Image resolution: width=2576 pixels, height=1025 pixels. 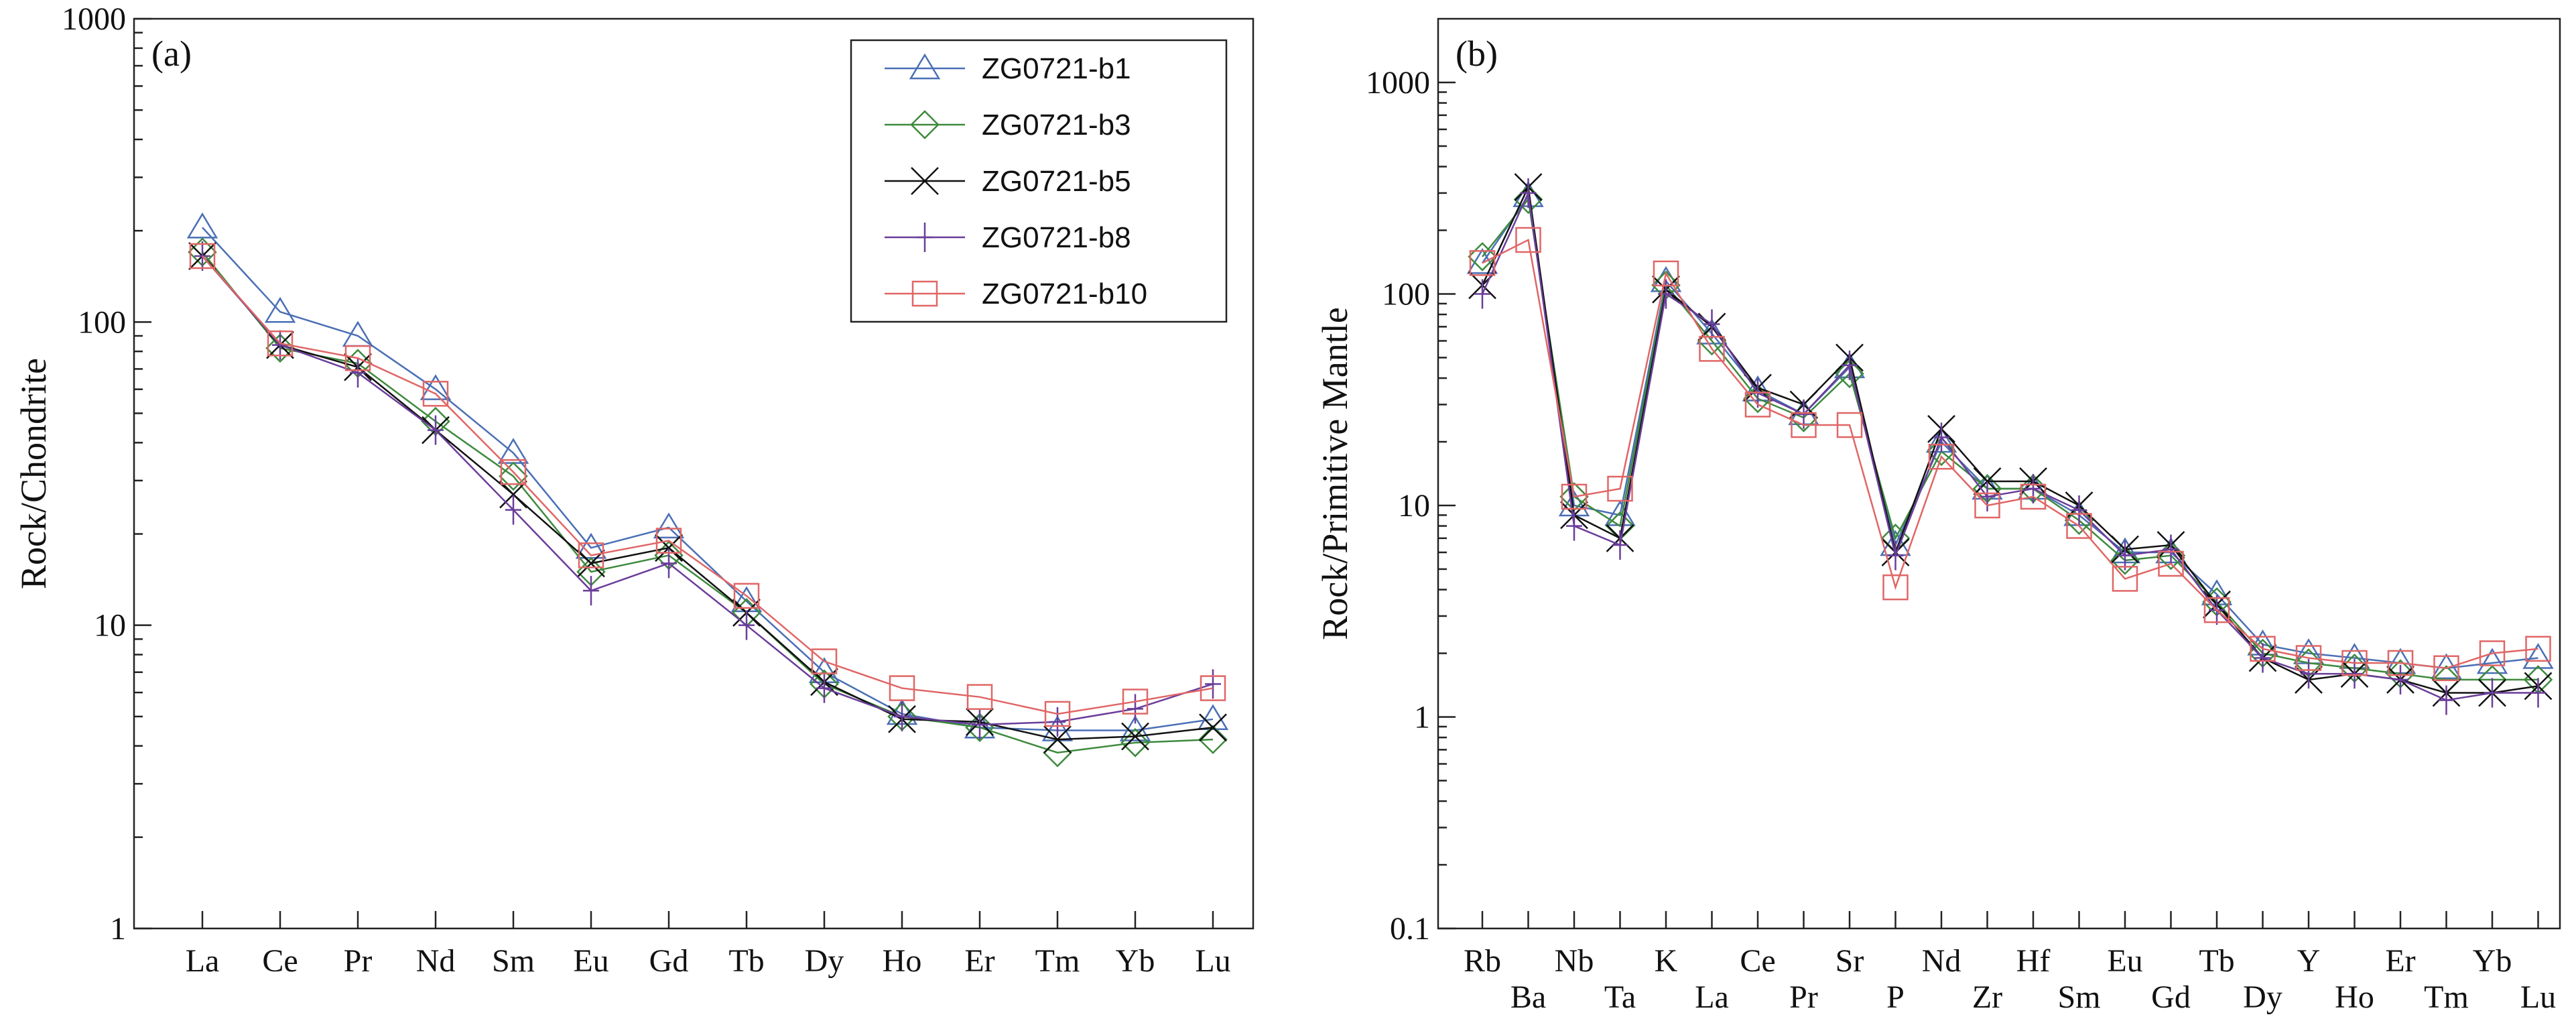 I want to click on x-tick-label: Lu, so click(x=1212, y=961).